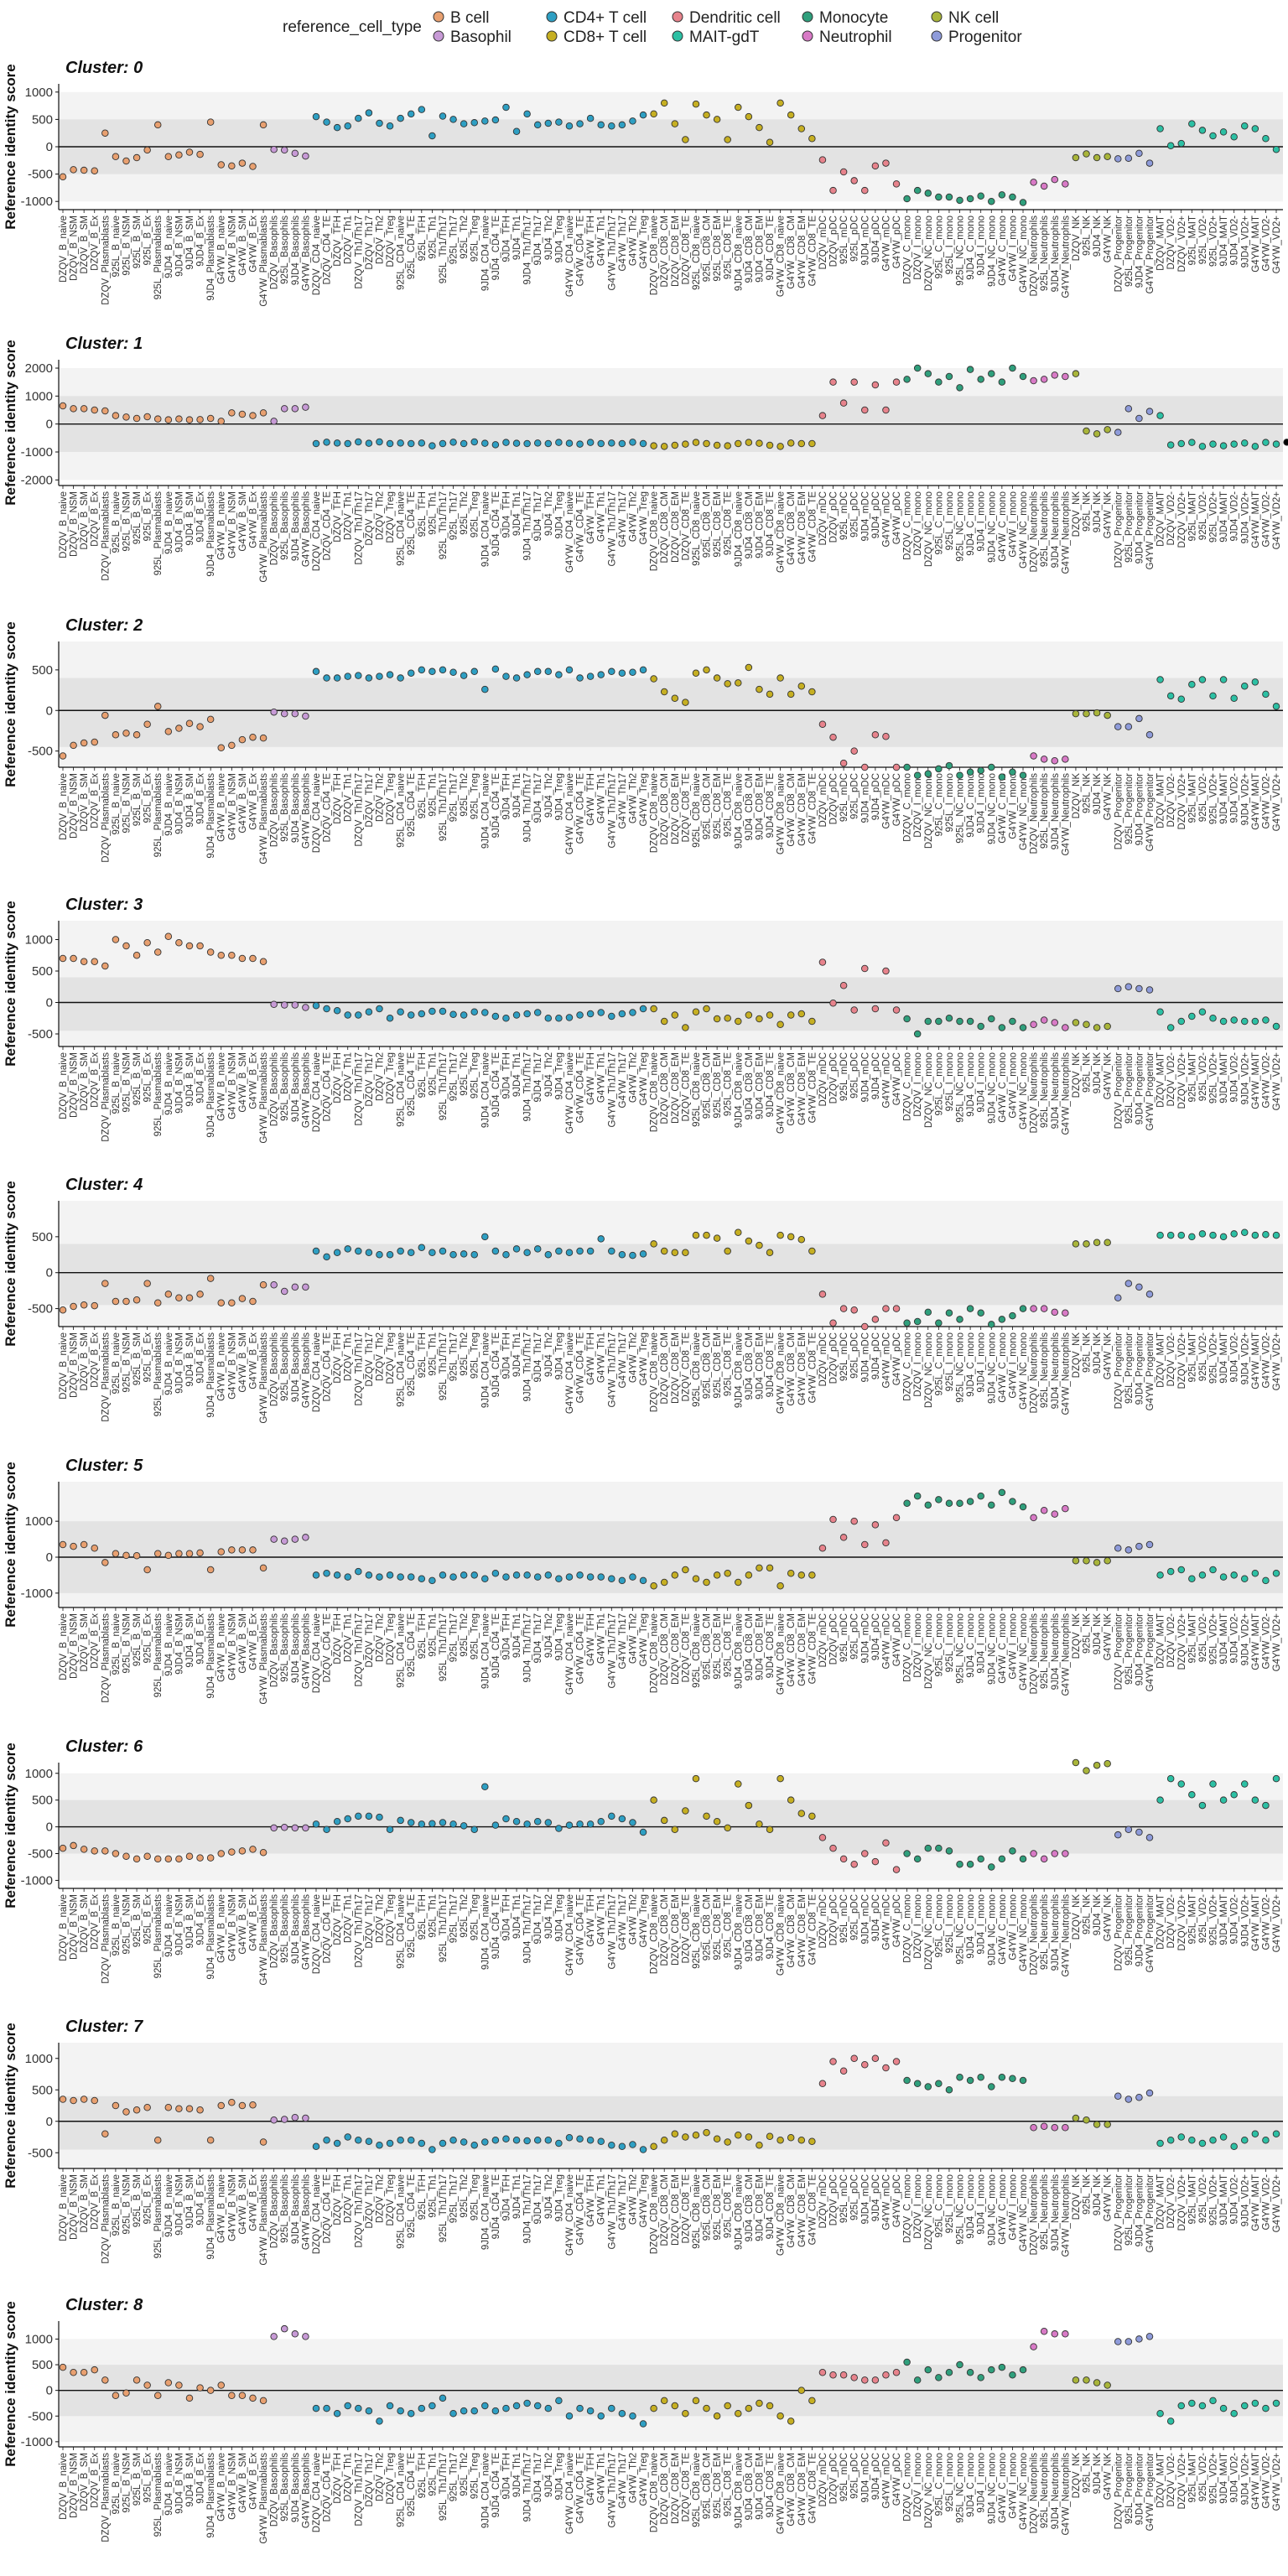  Describe the element at coordinates (37, 2442) in the screenshot. I see `y-tick-label: -1000` at that location.